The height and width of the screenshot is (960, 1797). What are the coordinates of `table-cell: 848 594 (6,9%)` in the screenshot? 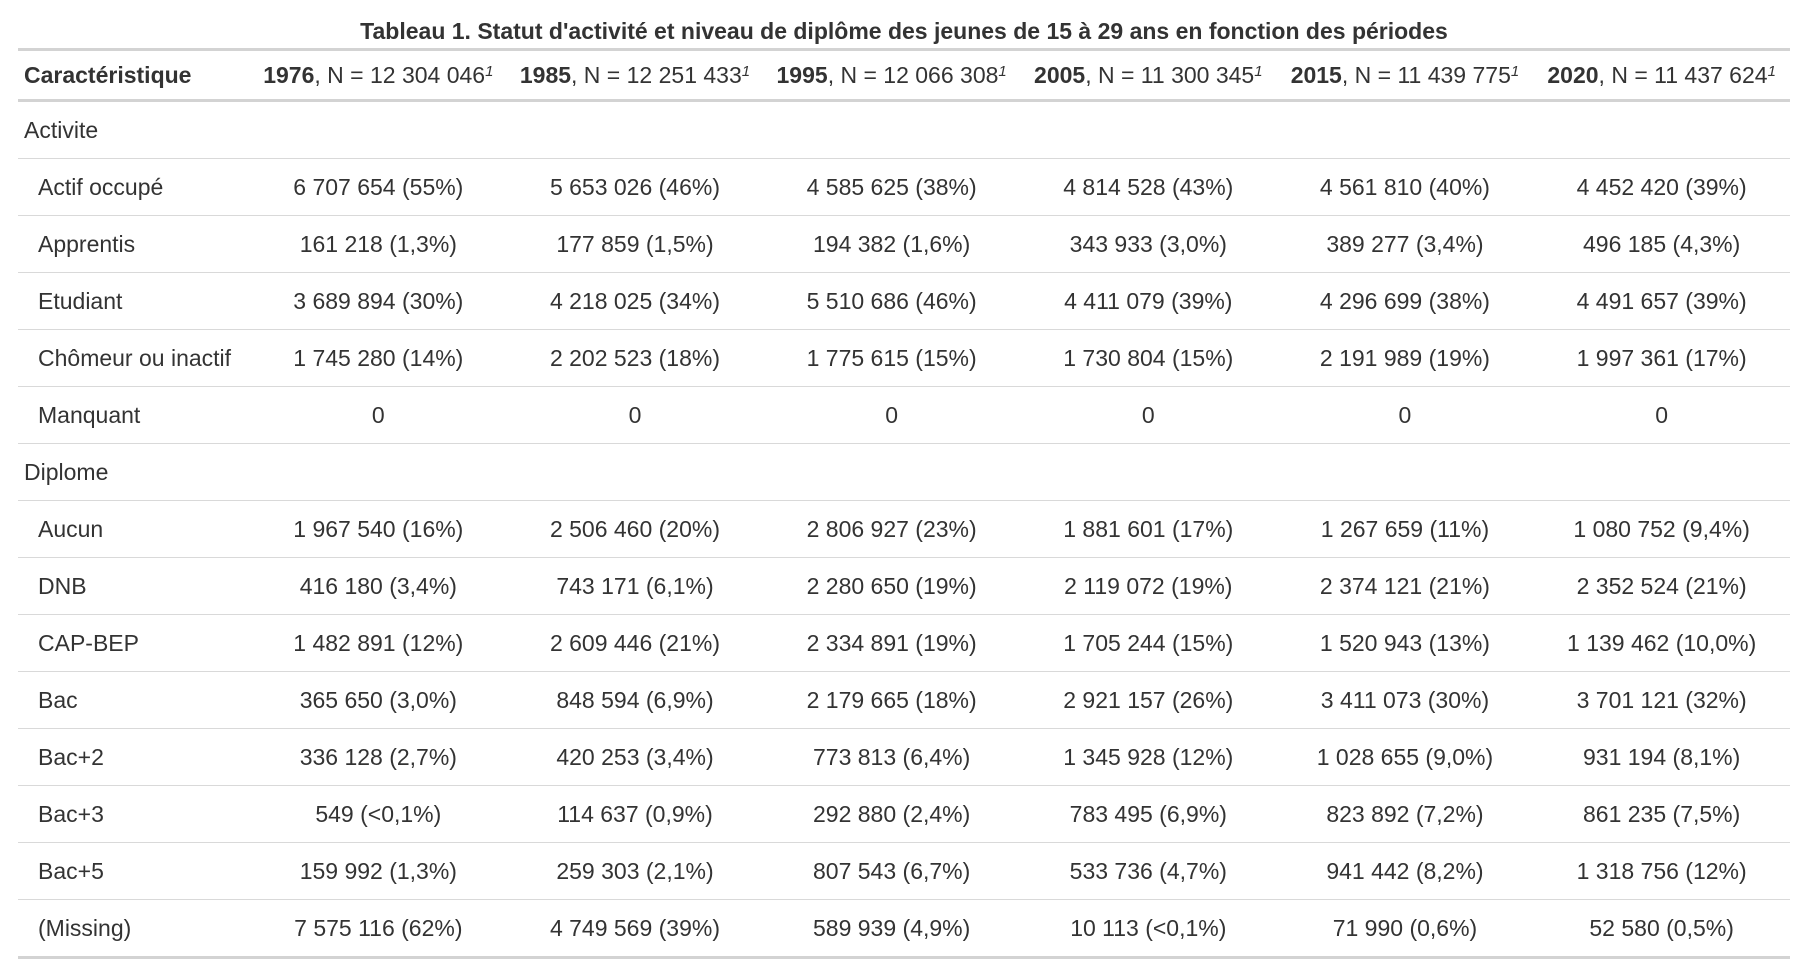 It's located at (635, 699).